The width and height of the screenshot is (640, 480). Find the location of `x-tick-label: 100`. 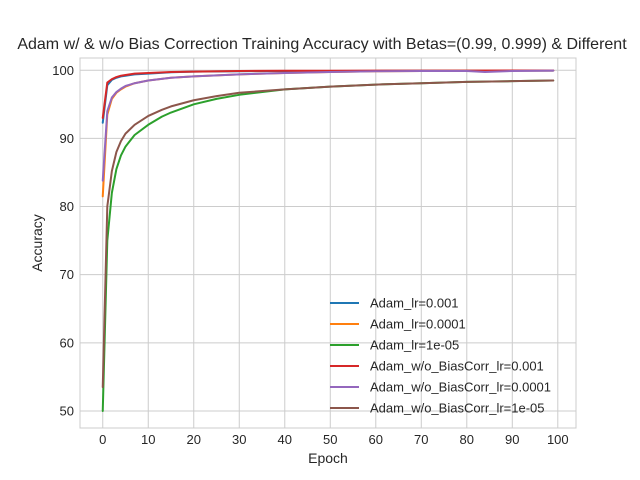

x-tick-label: 100 is located at coordinates (558, 439).